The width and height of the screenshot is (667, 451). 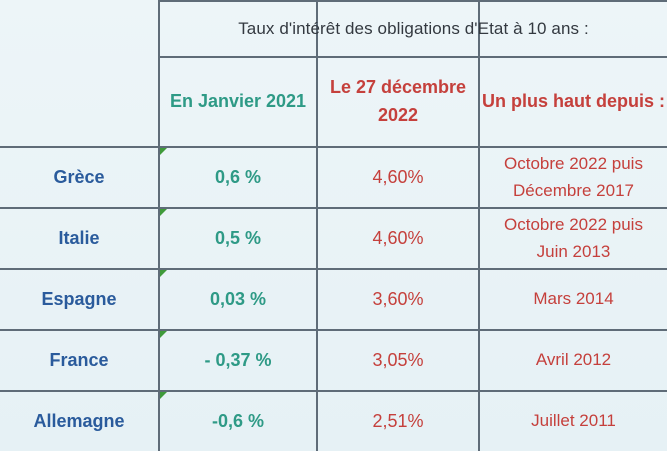 What do you see at coordinates (398, 359) in the screenshot?
I see `rate-dec2022-france: 3,05%` at bounding box center [398, 359].